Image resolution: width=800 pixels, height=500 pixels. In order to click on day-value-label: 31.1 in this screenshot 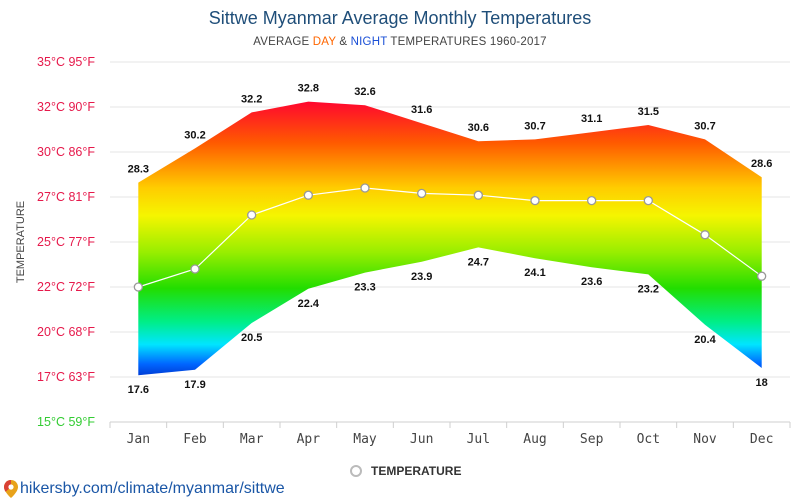, I will do `click(591, 119)`.